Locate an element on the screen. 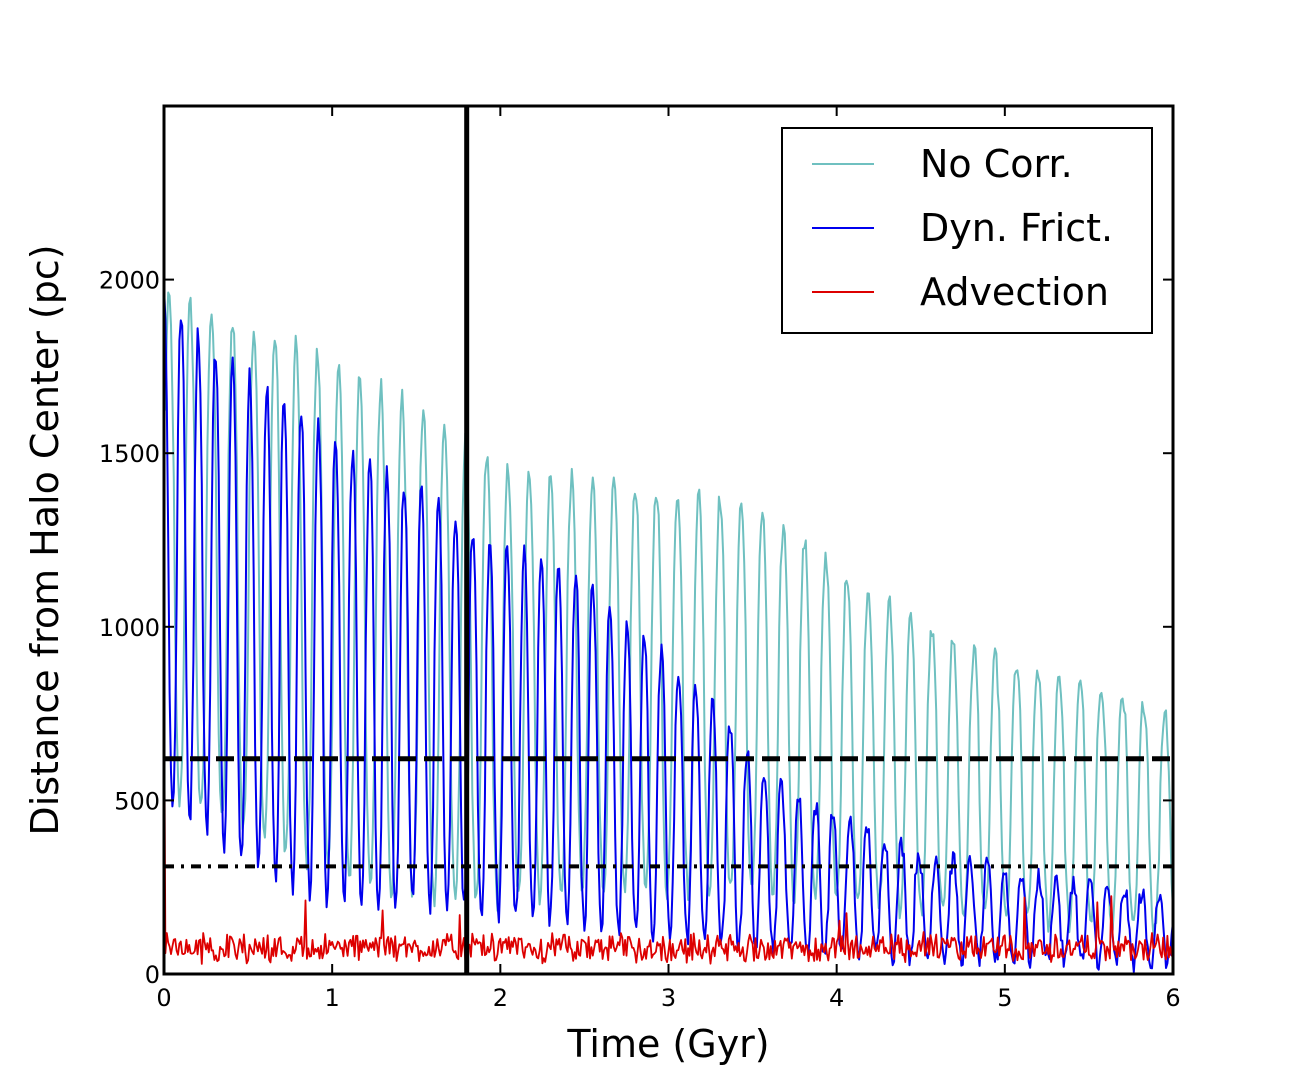 The image size is (1304, 1085). y-axis-label: Distance from Halo Center (pc) is located at coordinates (45, 539).